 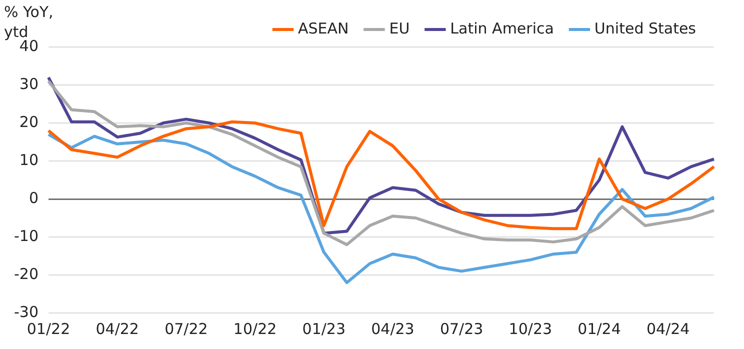 What do you see at coordinates (186, 329) in the screenshot?
I see `x-tick-label: 07/22` at bounding box center [186, 329].